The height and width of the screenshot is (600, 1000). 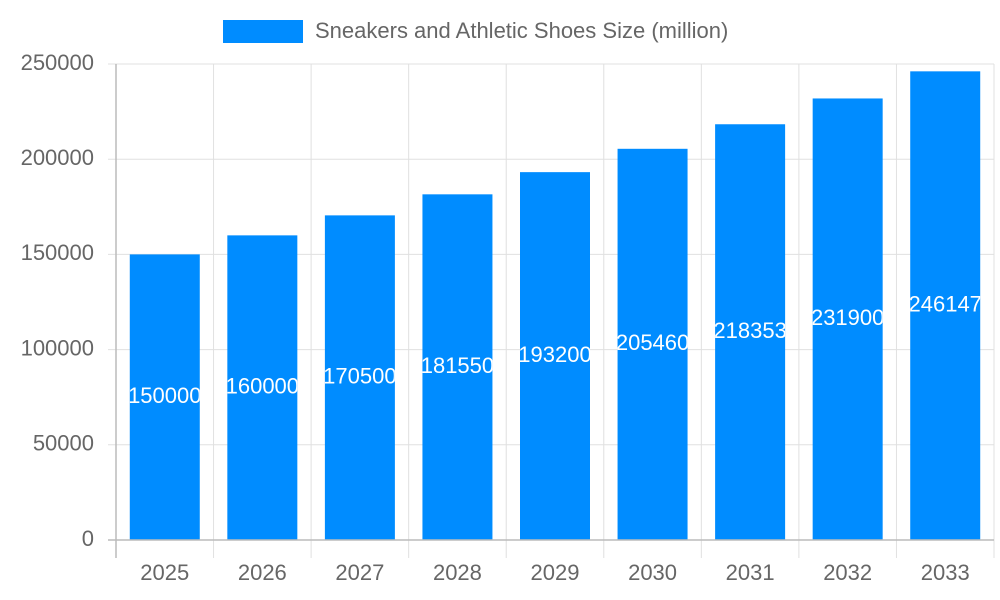 What do you see at coordinates (847, 572) in the screenshot?
I see `x-tick-label: 2032` at bounding box center [847, 572].